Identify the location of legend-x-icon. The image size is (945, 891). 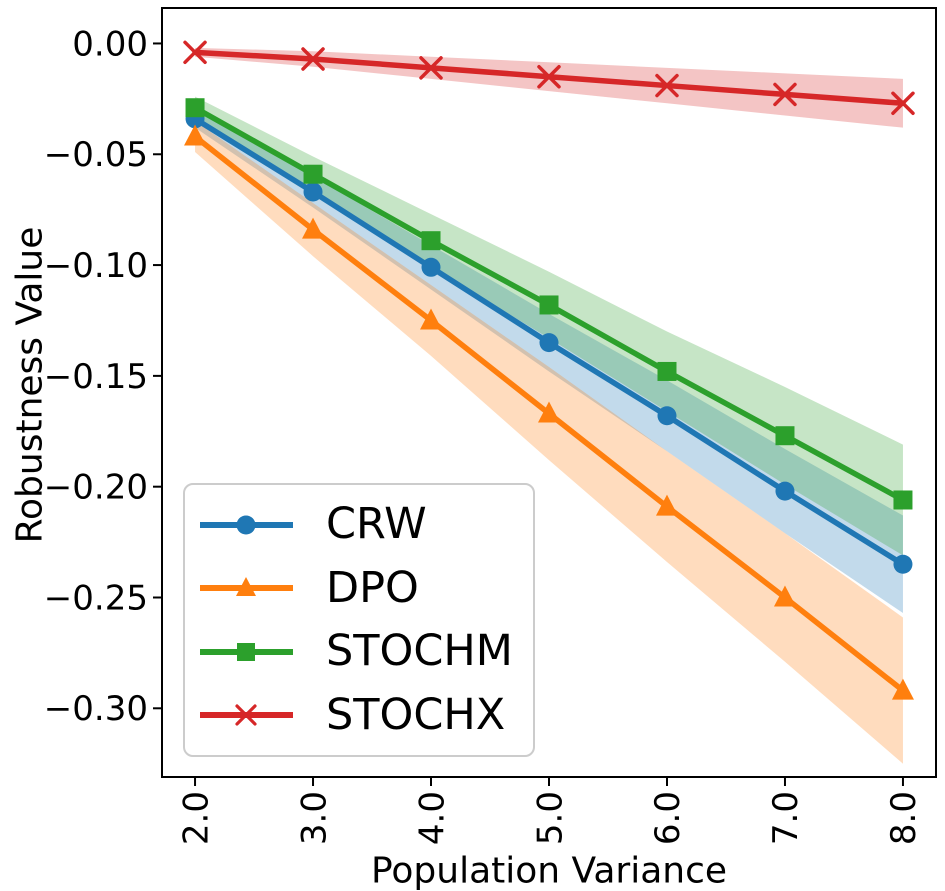
(246, 715).